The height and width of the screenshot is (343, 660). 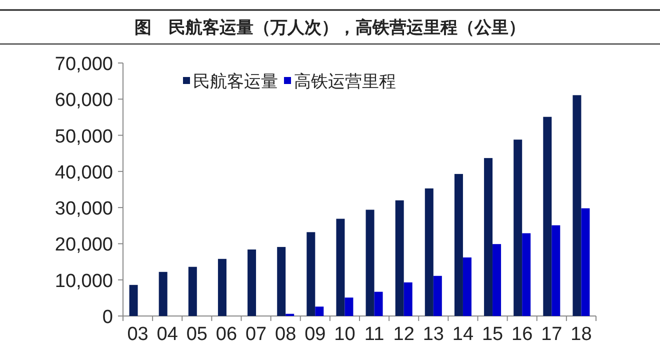 I want to click on y-tick-label: 70,000, so click(x=83, y=64).